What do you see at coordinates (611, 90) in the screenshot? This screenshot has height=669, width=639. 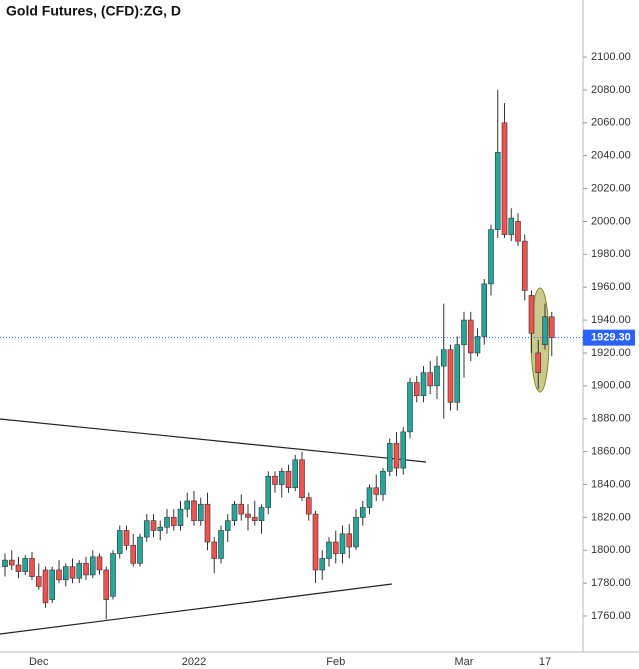 I see `y-tick-label: 2080.00` at bounding box center [611, 90].